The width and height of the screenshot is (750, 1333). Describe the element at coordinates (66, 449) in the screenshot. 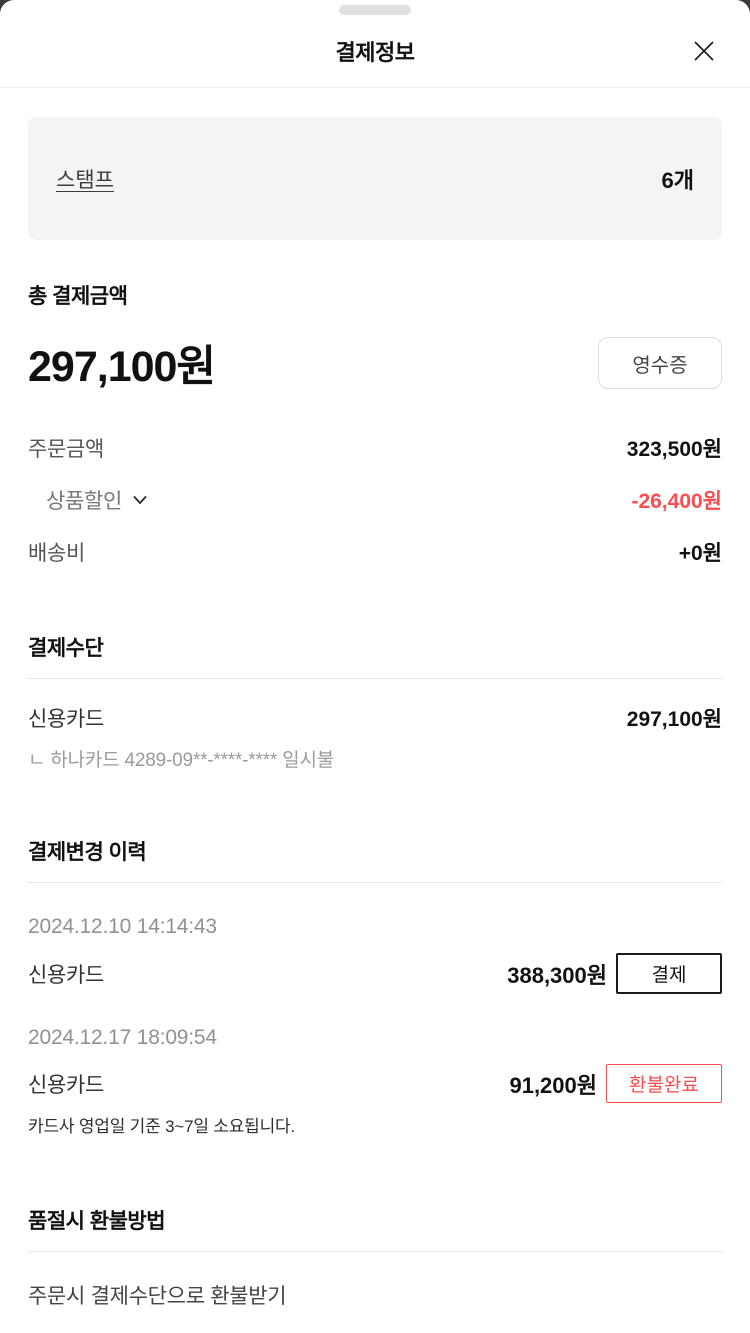

I see `order-amount-label: 주문금액` at that location.